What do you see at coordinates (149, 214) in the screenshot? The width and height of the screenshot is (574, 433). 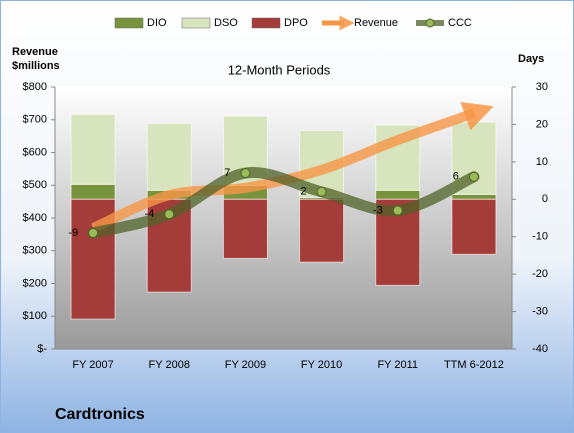 I see `data-label: -4` at bounding box center [149, 214].